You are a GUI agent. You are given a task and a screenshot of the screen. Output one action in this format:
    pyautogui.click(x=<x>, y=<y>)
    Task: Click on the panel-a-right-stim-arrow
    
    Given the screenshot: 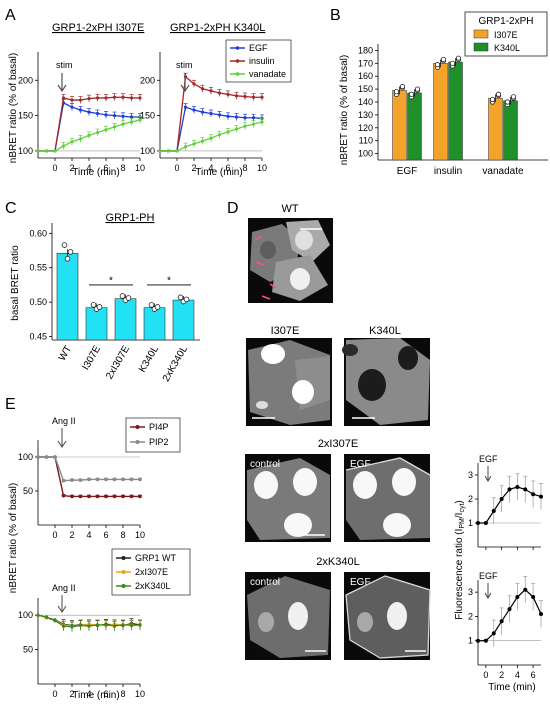 What is the action you would take?
    pyautogui.click(x=185, y=83)
    